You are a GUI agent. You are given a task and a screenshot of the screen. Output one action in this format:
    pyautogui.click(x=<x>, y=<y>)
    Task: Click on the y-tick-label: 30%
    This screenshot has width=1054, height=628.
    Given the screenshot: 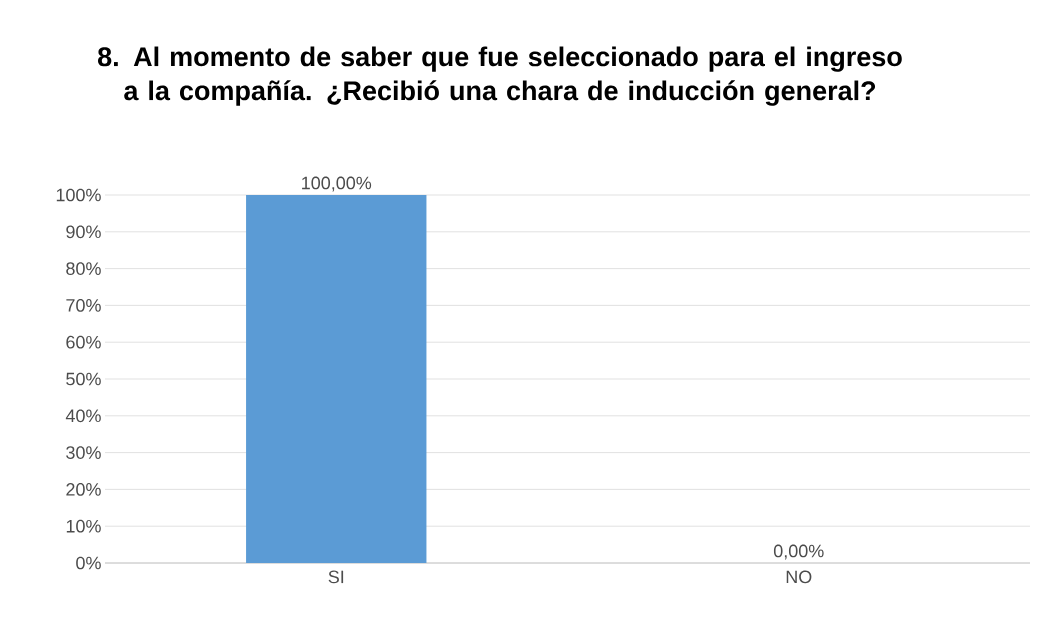 What is the action you would take?
    pyautogui.click(x=83, y=452)
    